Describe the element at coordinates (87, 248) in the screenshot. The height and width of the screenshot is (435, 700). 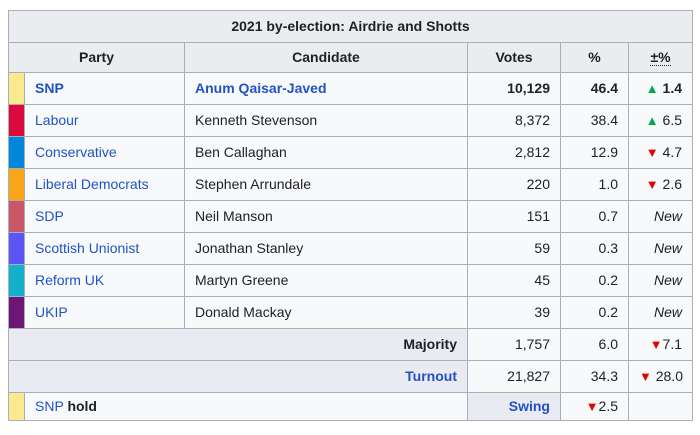
I see `party-link: Scottish Unionist` at that location.